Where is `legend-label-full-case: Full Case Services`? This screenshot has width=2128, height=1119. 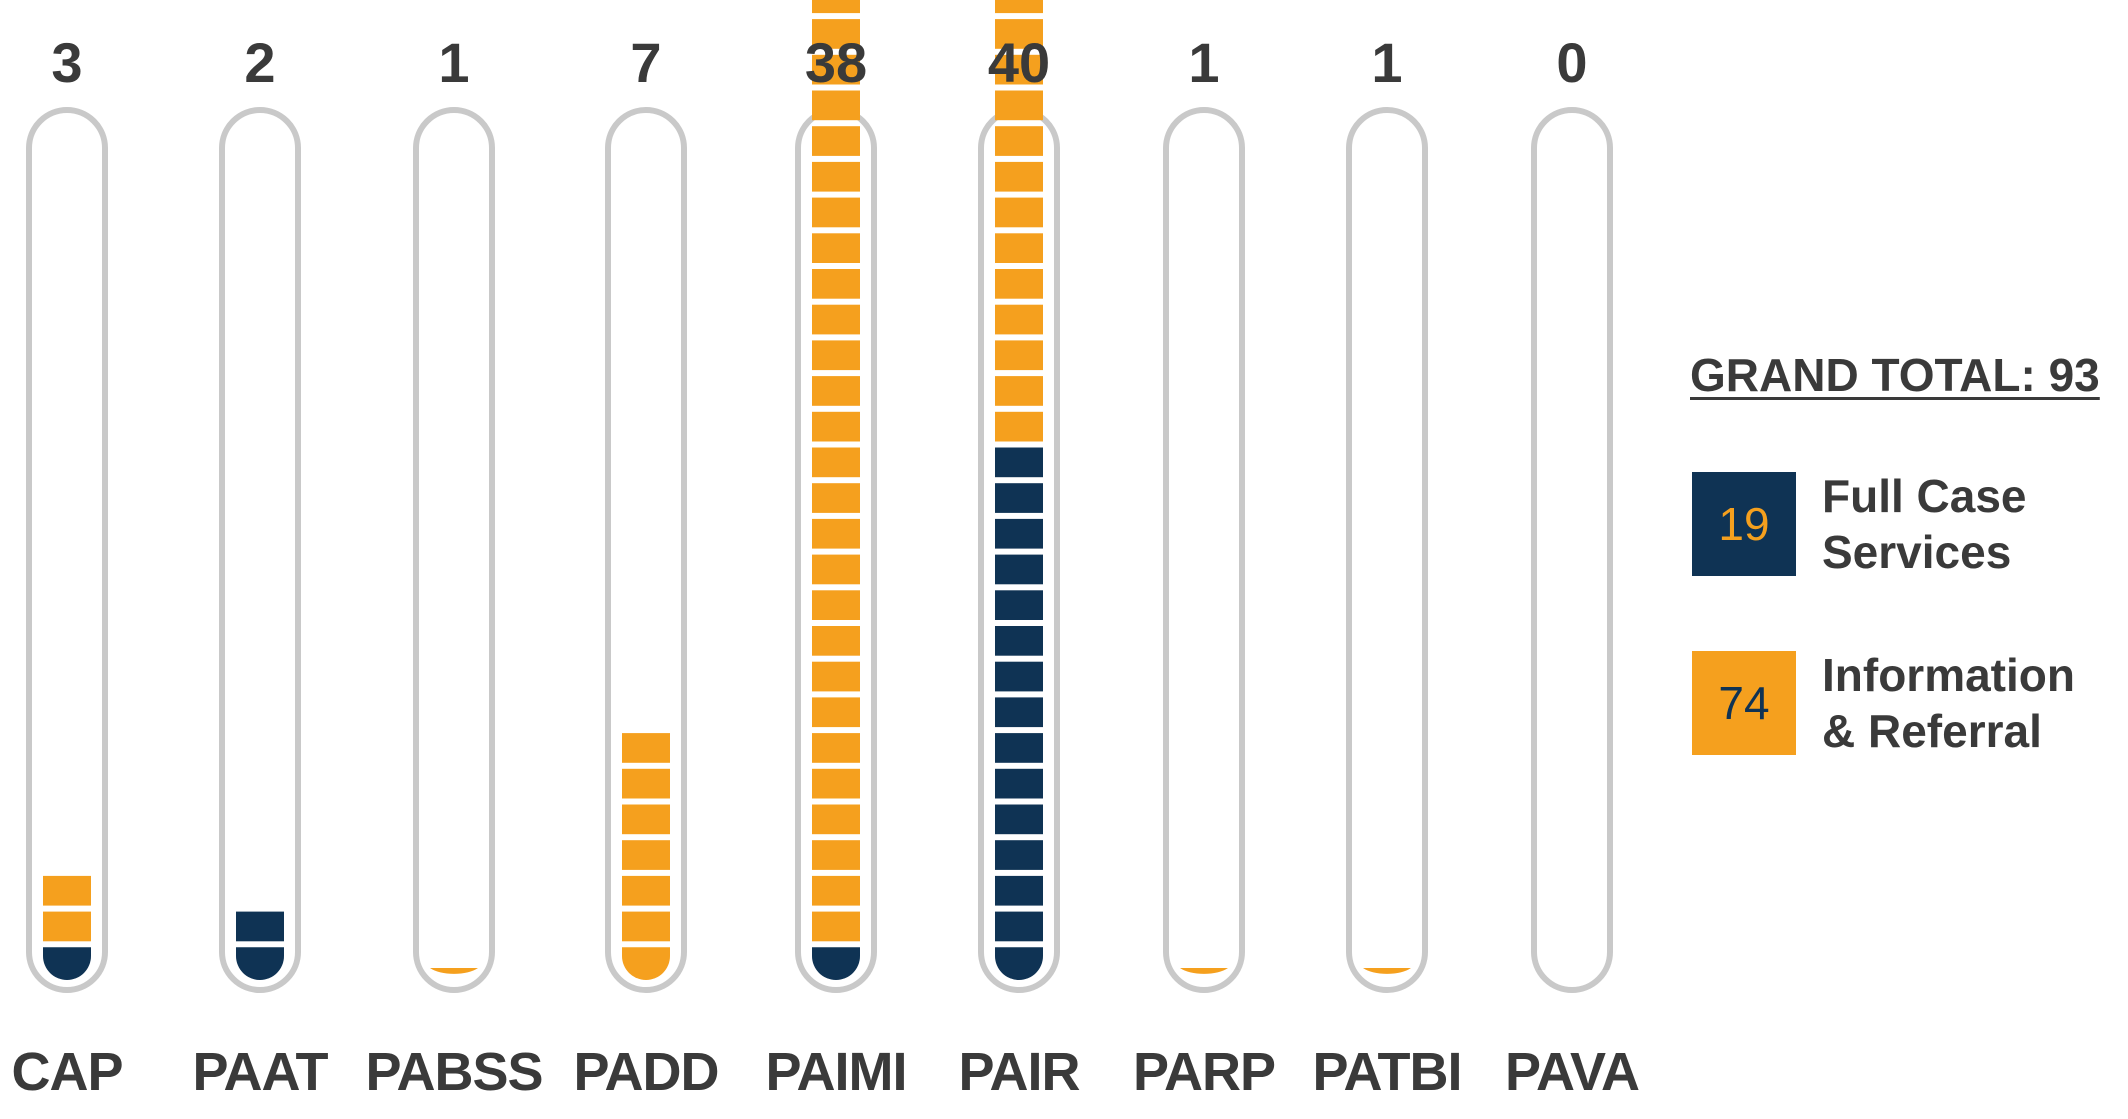 legend-label-full-case: Full Case Services is located at coordinates (1924, 524).